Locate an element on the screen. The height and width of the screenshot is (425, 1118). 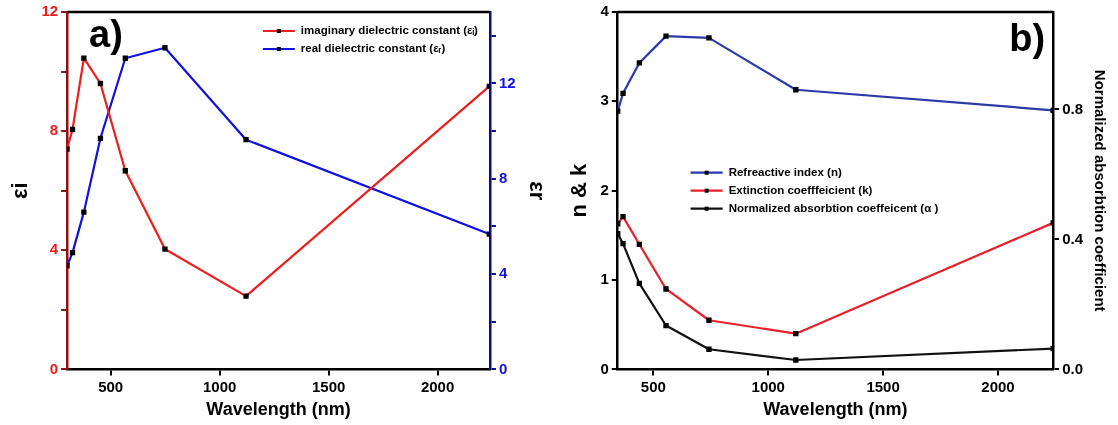
legend-label: Extinction coefffeicient (k) is located at coordinates (800, 189).